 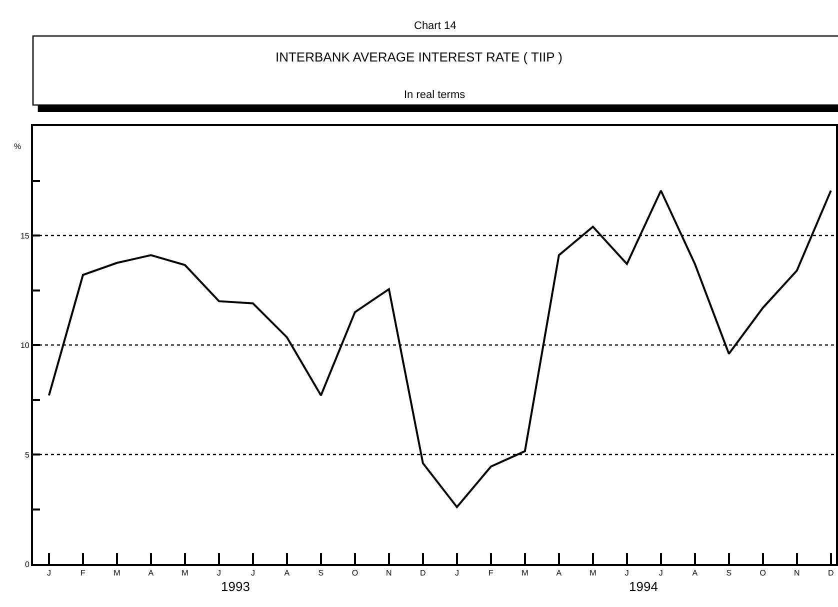 I want to click on text: 1994, so click(x=643, y=586).